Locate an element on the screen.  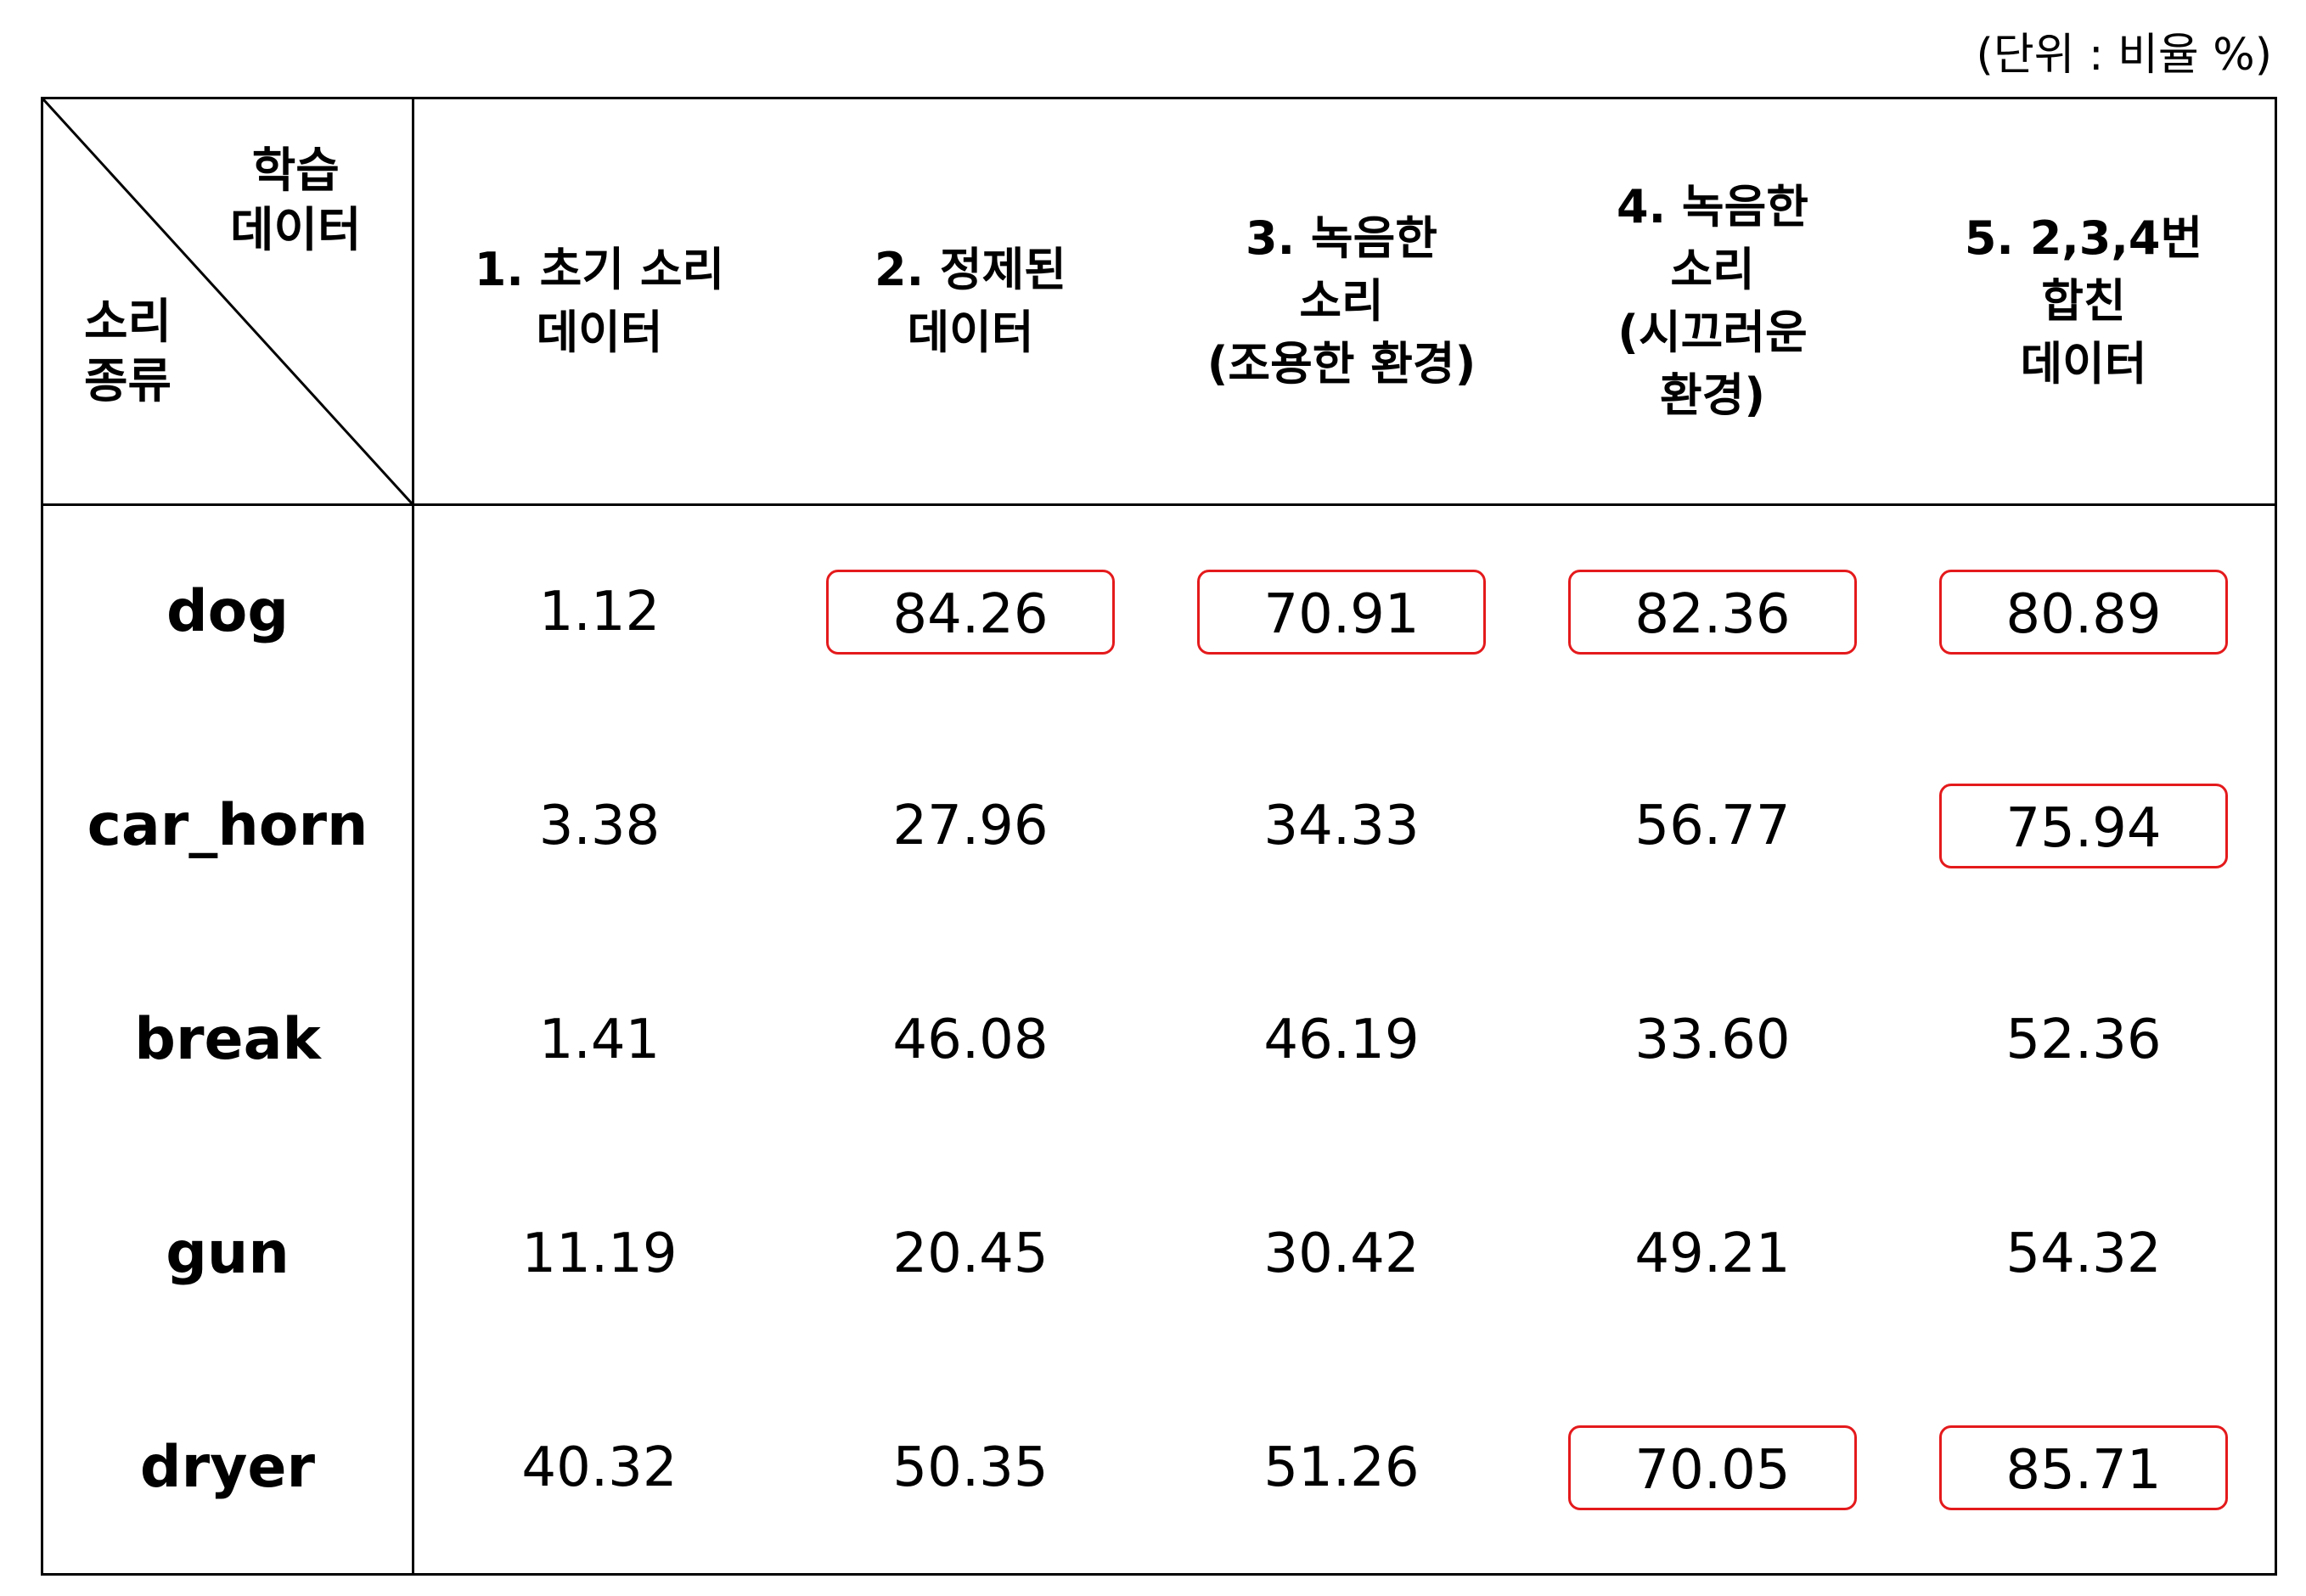
corner-label-training-data: 학습 데이터 is located at coordinates (296, 200).